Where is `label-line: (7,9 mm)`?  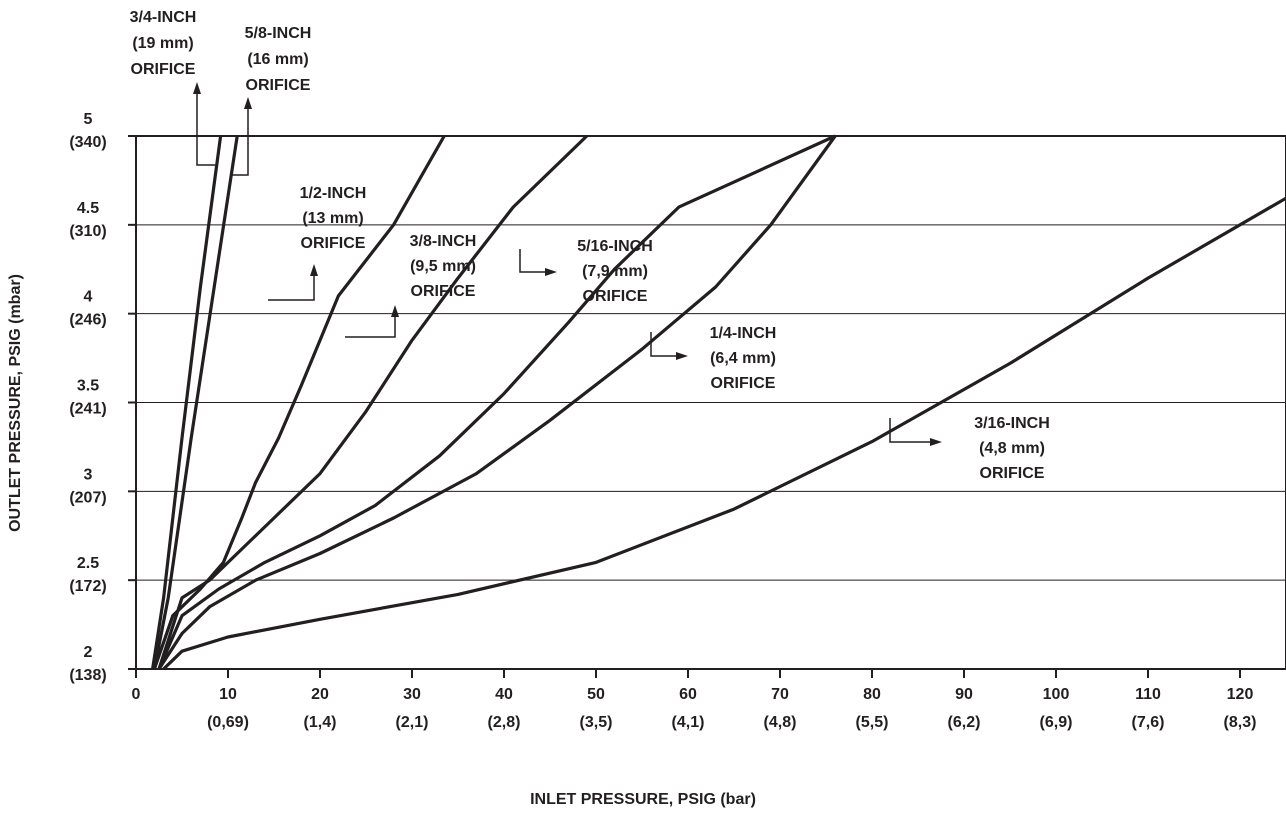
label-line: (7,9 mm) is located at coordinates (615, 271).